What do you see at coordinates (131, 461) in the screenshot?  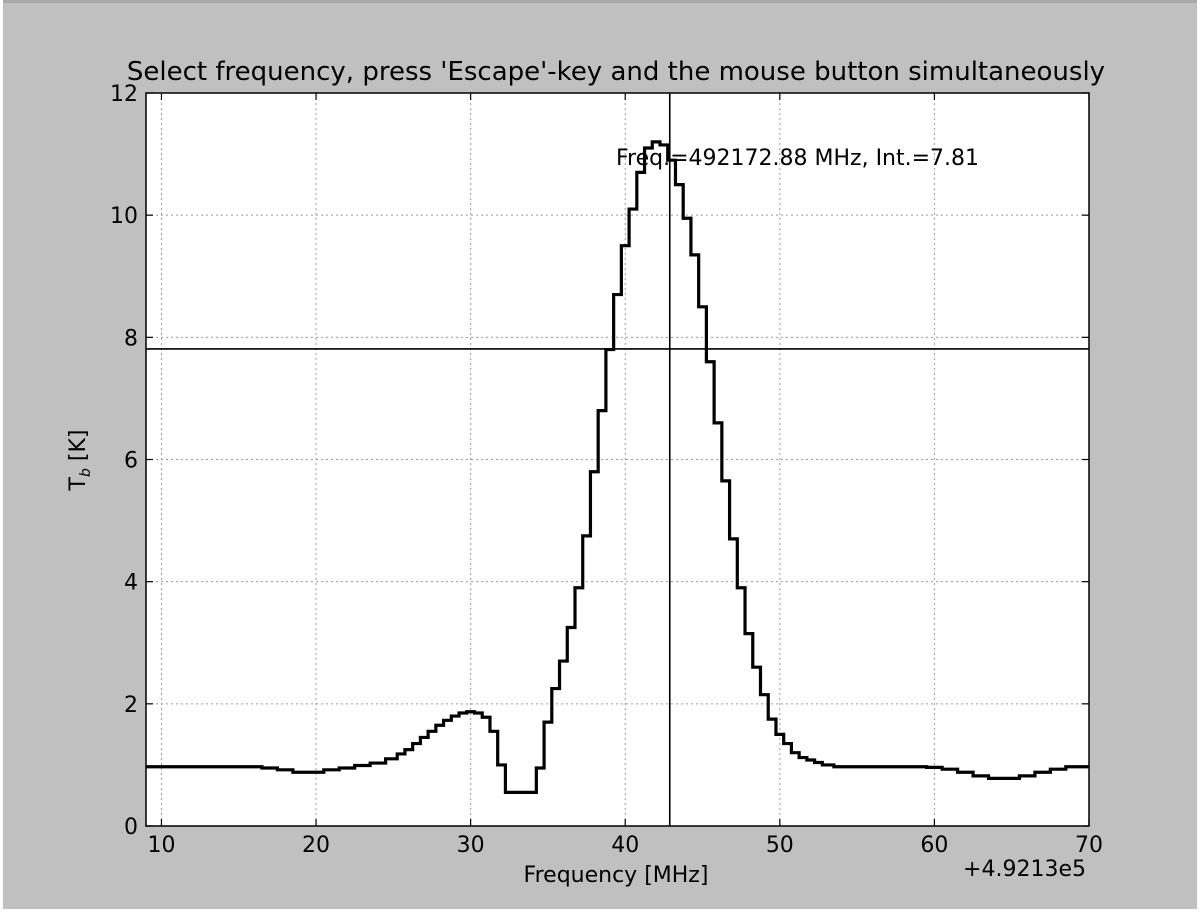 I see `y-tick-label: 6` at bounding box center [131, 461].